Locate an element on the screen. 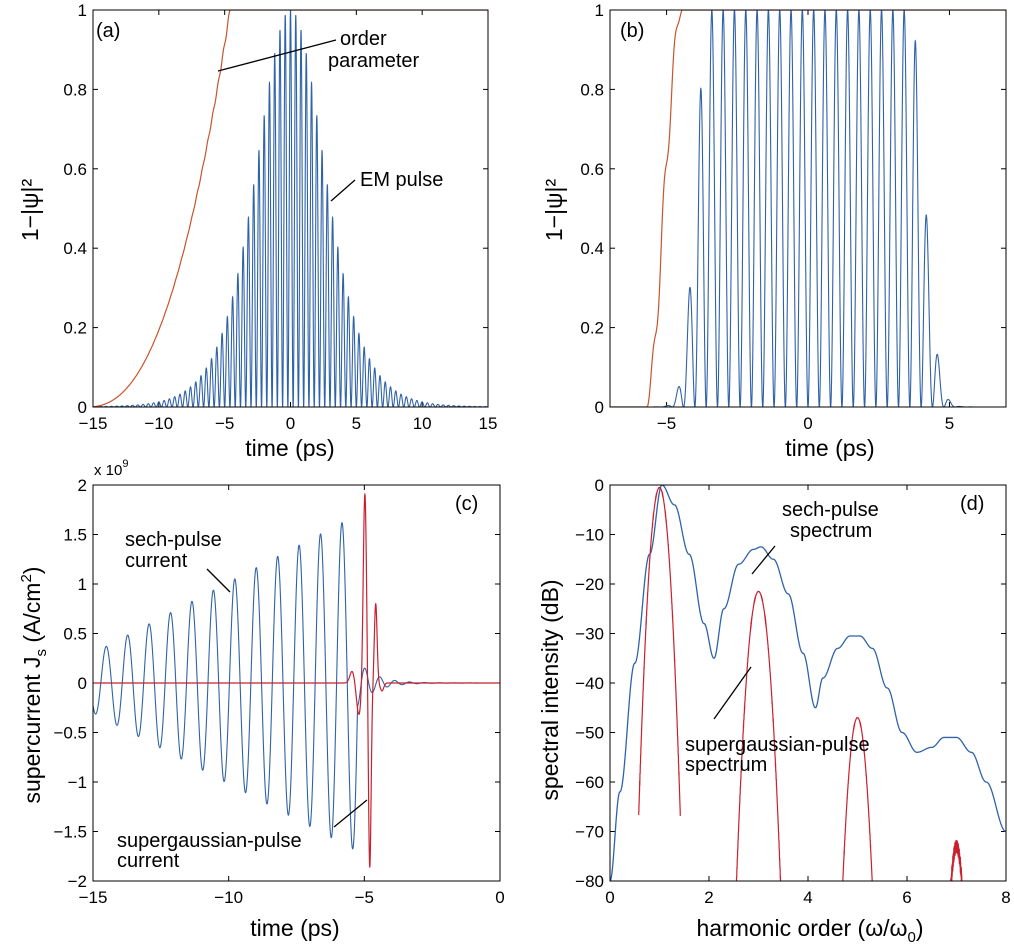 The height and width of the screenshot is (947, 1014). y-tick-label-b-3: 0.6 is located at coordinates (592, 169).